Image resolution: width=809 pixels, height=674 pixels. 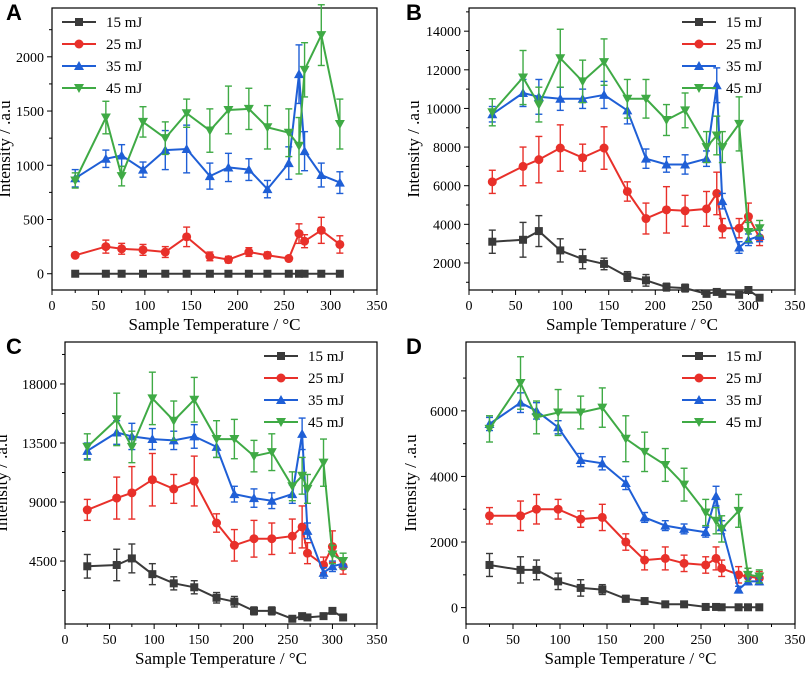 I want to click on legend: 15 mJ 25 mJ 35 mJ 45 mJ, so click(x=722, y=56).